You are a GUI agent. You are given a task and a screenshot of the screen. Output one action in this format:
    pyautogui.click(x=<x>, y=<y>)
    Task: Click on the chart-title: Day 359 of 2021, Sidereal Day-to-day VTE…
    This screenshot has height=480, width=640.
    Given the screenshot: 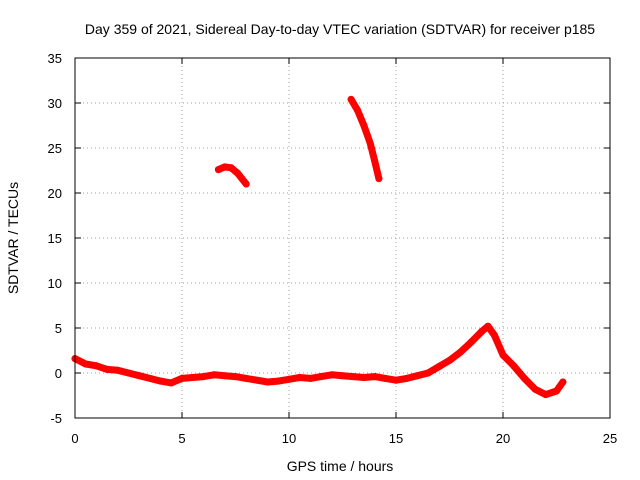 What is the action you would take?
    pyautogui.click(x=340, y=29)
    